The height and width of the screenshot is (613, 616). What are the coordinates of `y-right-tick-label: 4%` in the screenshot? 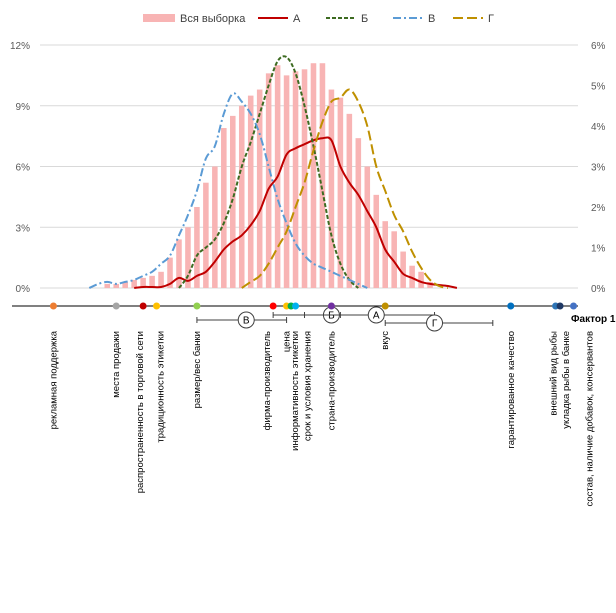 It's located at (598, 127).